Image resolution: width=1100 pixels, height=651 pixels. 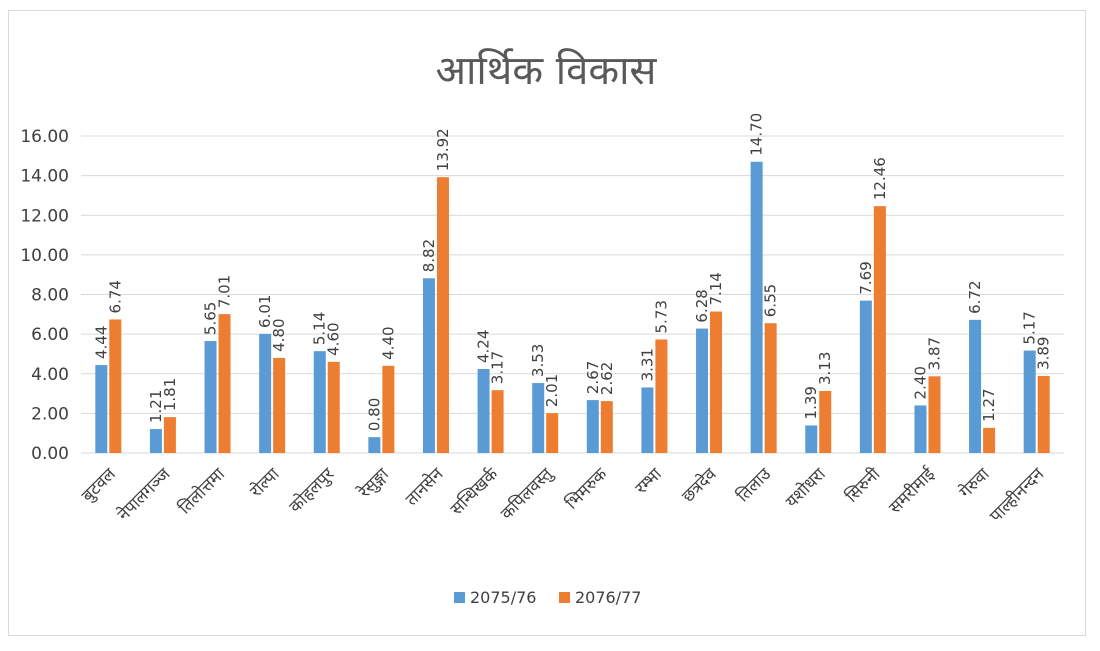 What do you see at coordinates (593, 377) in the screenshot?
I see `data-label: 2.67` at bounding box center [593, 377].